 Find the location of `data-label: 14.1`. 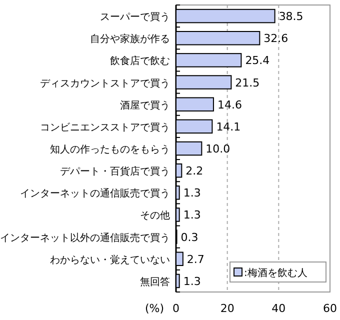

data-label: 14.1 is located at coordinates (228, 127).